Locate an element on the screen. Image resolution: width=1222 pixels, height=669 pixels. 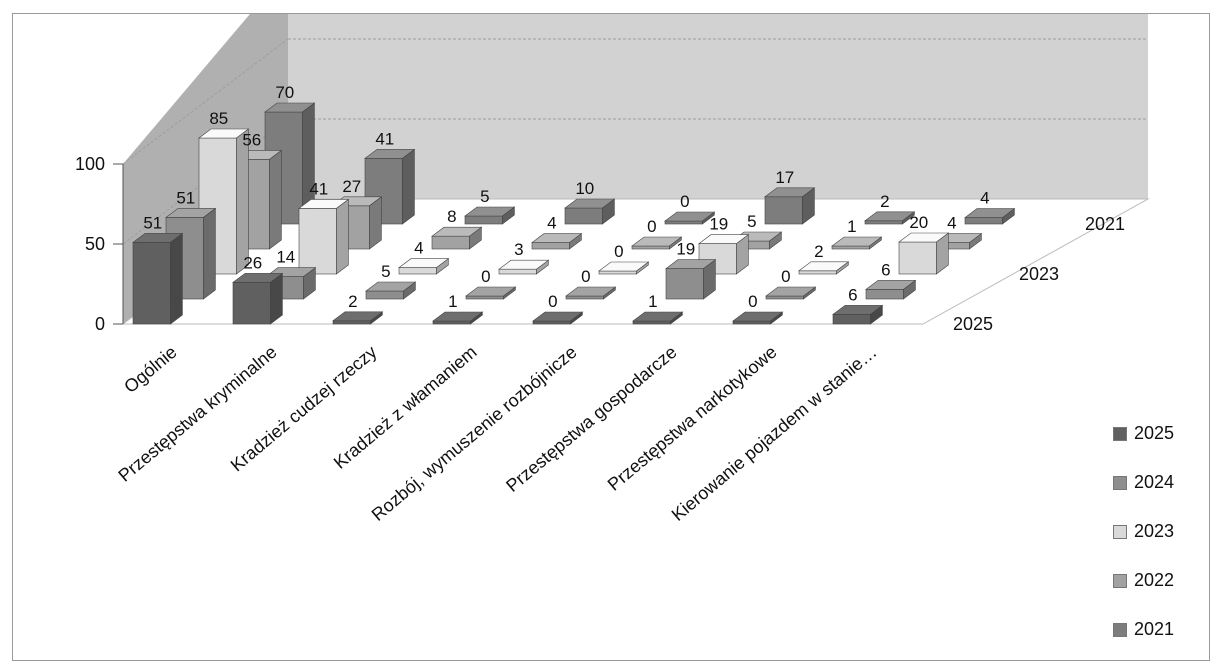
category-label: Rozbój, wymuszenie rozbójnicze is located at coordinates (474, 433).